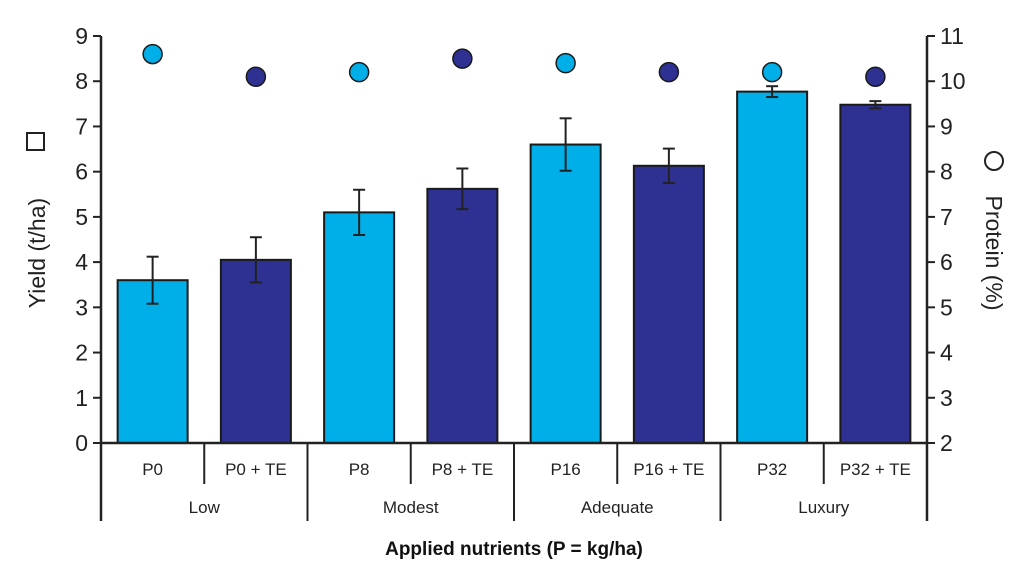 This screenshot has height=581, width=1024. Describe the element at coordinates (514, 549) in the screenshot. I see `x-axis-title: Applied nutrients (P = kg/ha)` at that location.